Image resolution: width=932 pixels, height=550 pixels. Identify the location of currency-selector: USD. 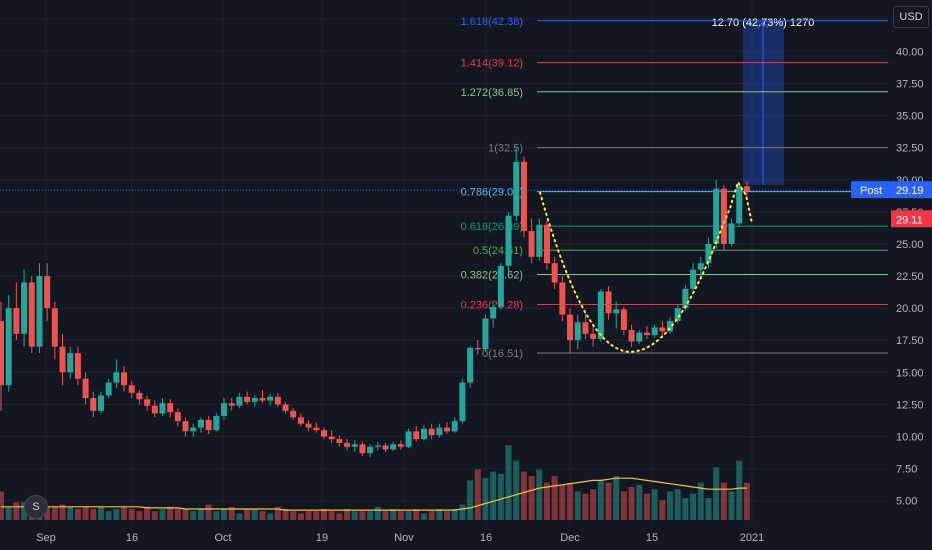
(911, 17).